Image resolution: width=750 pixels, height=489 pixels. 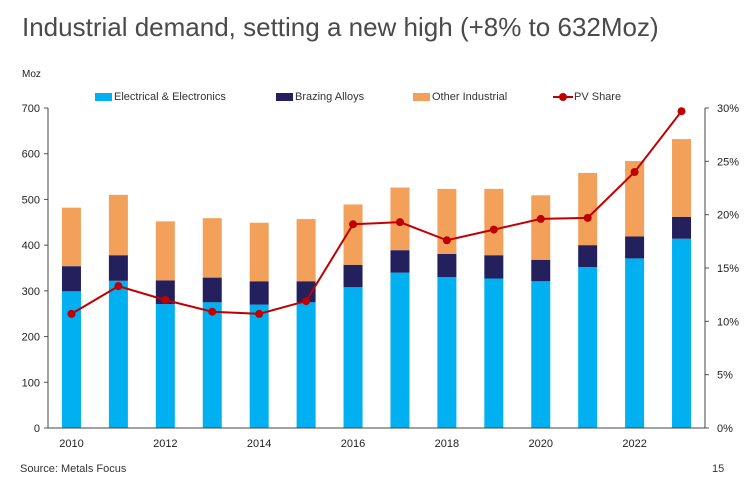 What do you see at coordinates (728, 216) in the screenshot?
I see `y-right-tick-label: 20%` at bounding box center [728, 216].